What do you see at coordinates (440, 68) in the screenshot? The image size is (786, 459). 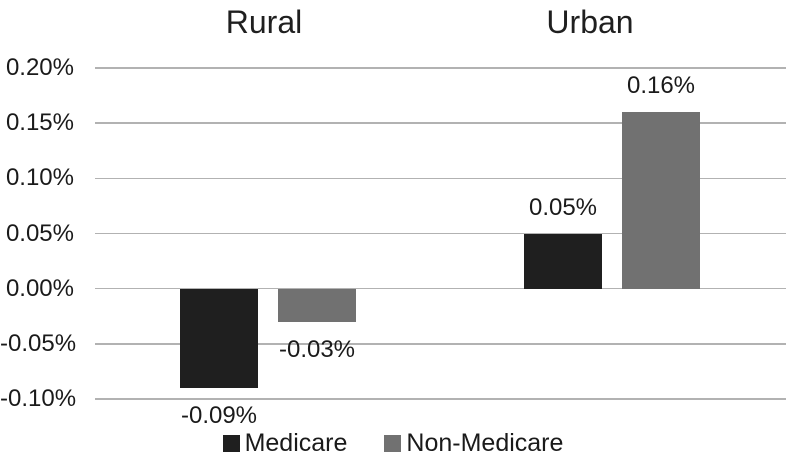 I see `gridline-0.20%` at bounding box center [440, 68].